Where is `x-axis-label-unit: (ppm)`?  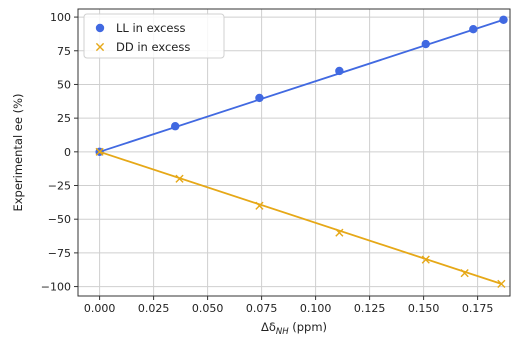
x-axis-label-unit: (ppm) is located at coordinates (308, 327).